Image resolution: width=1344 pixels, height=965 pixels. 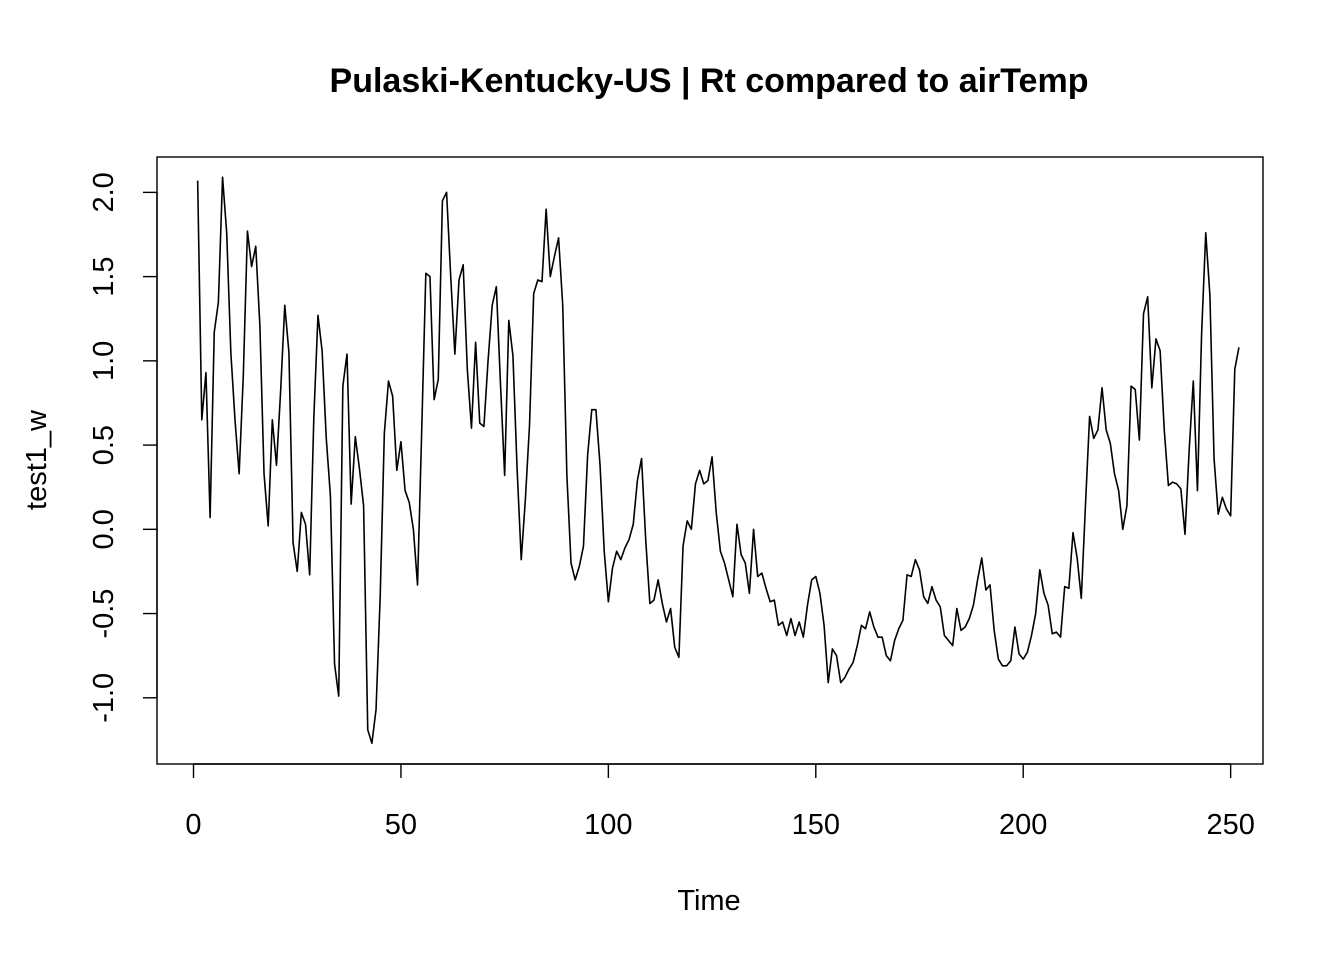 What do you see at coordinates (1230, 825) in the screenshot?
I see `x-tick-label: 250` at bounding box center [1230, 825].